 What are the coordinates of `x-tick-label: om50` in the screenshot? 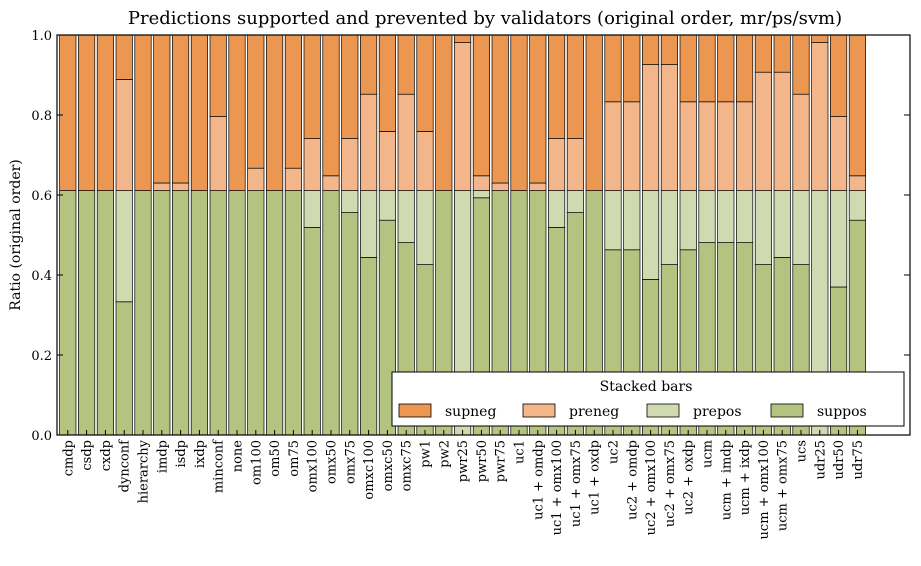 It's located at (275, 458).